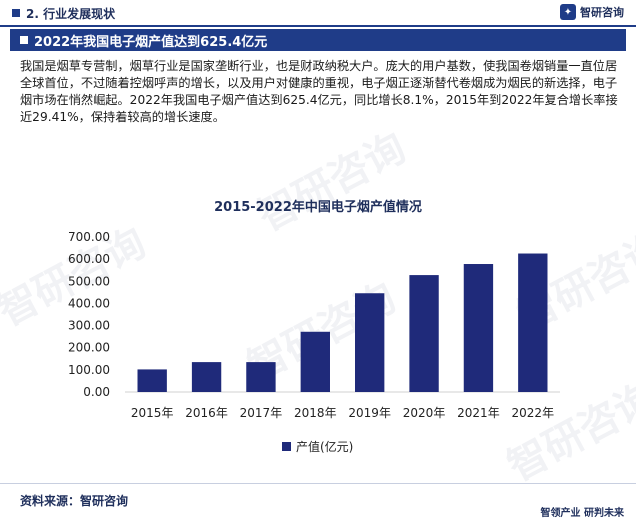  What do you see at coordinates (286, 446) in the screenshot?
I see `legend-swatch` at bounding box center [286, 446].